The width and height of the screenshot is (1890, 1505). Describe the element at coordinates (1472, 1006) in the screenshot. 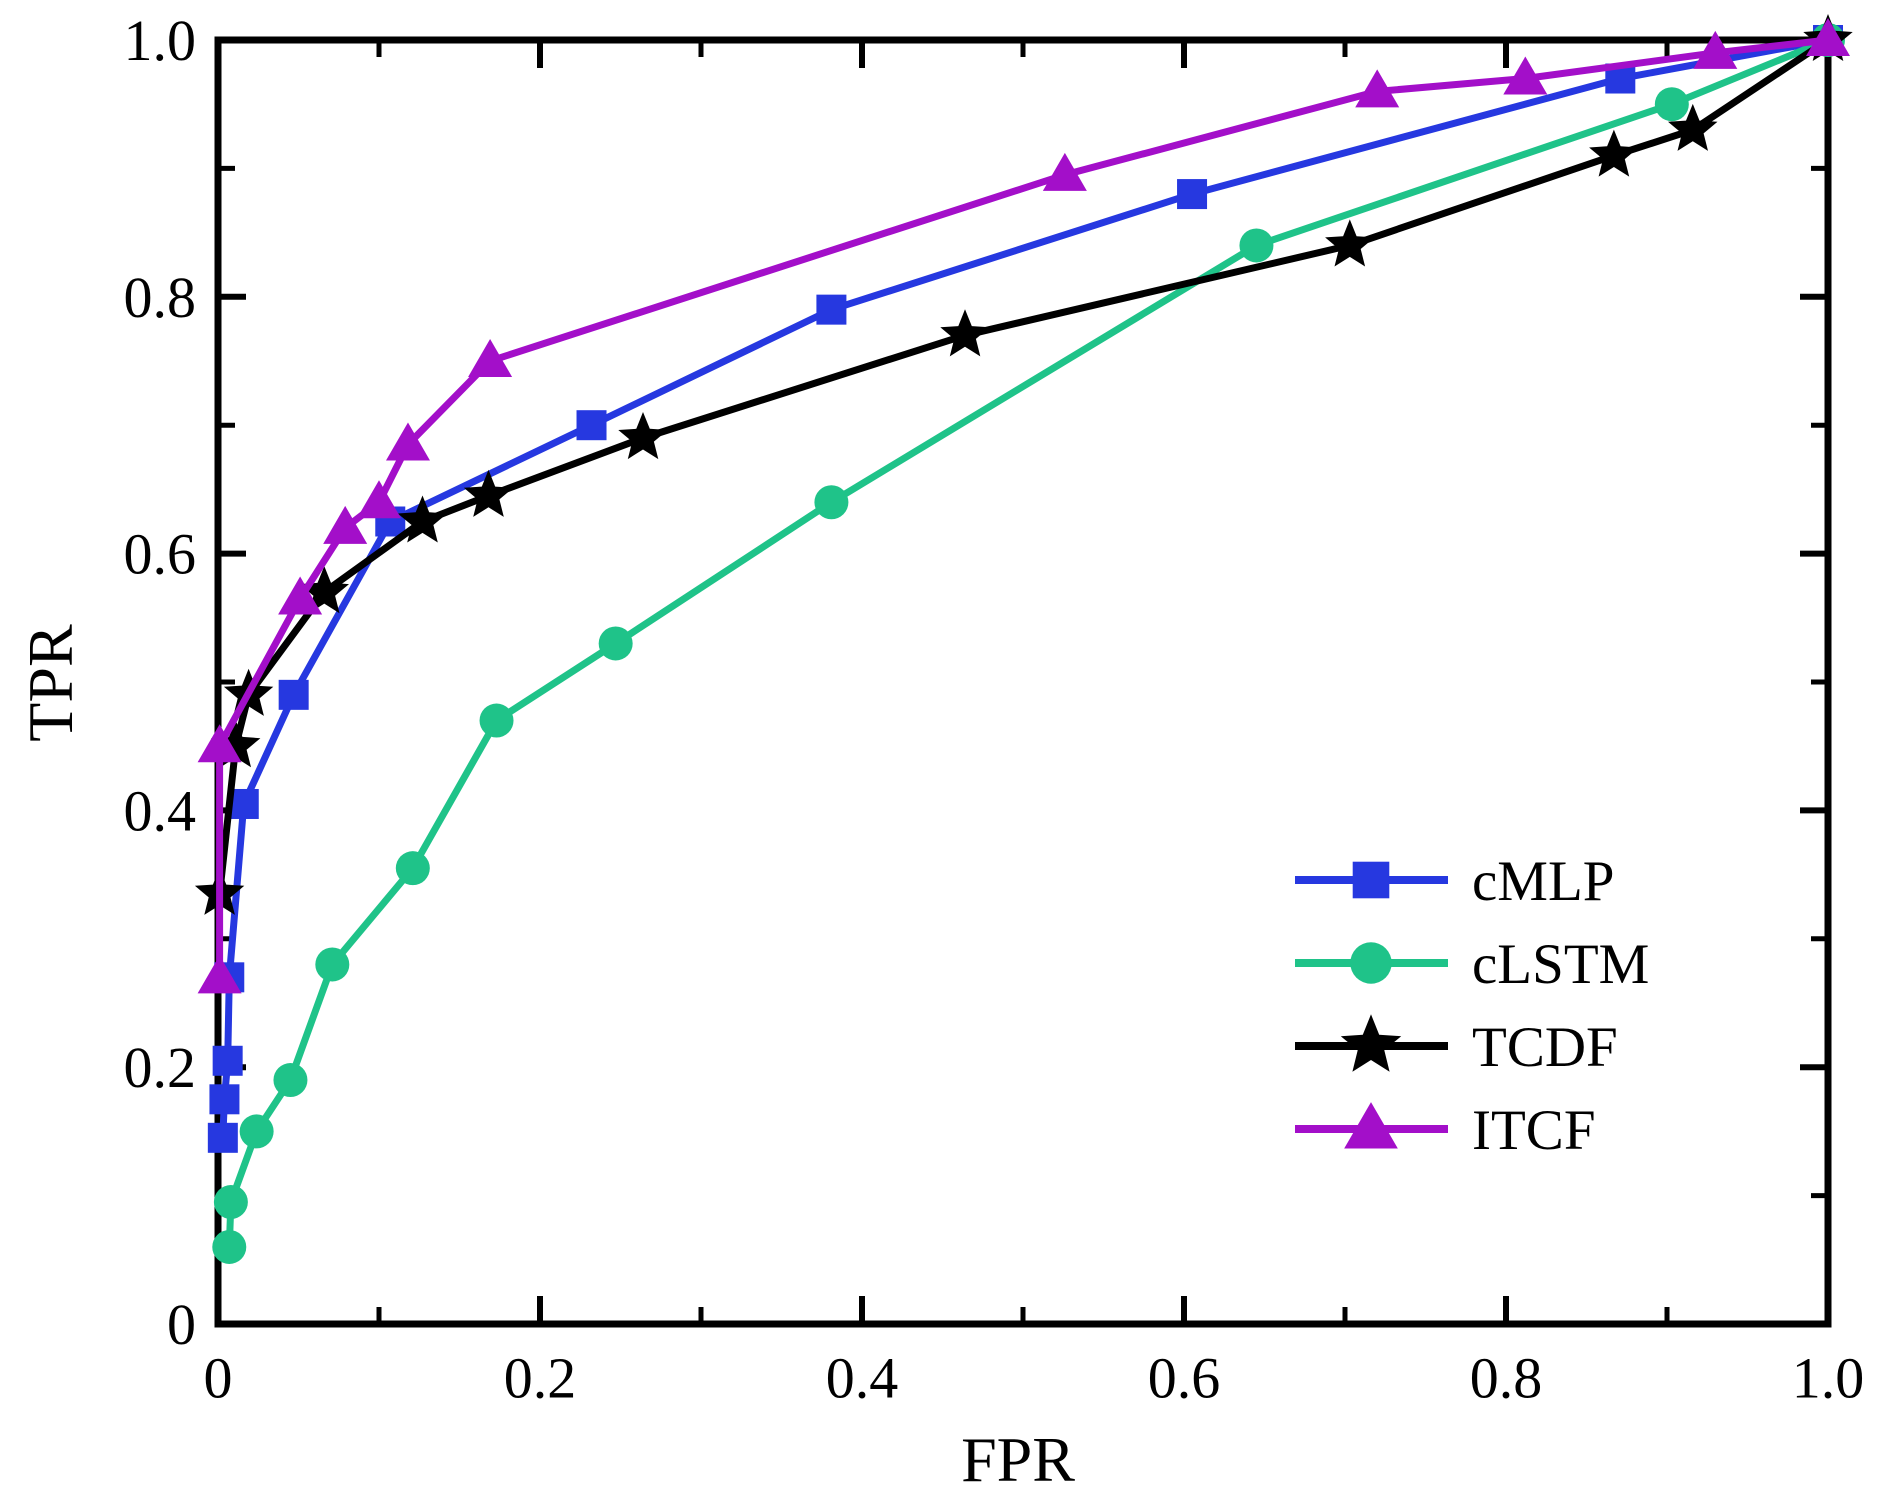

I see `legend: cMLP cLSTM TCDF ITCF` at that location.